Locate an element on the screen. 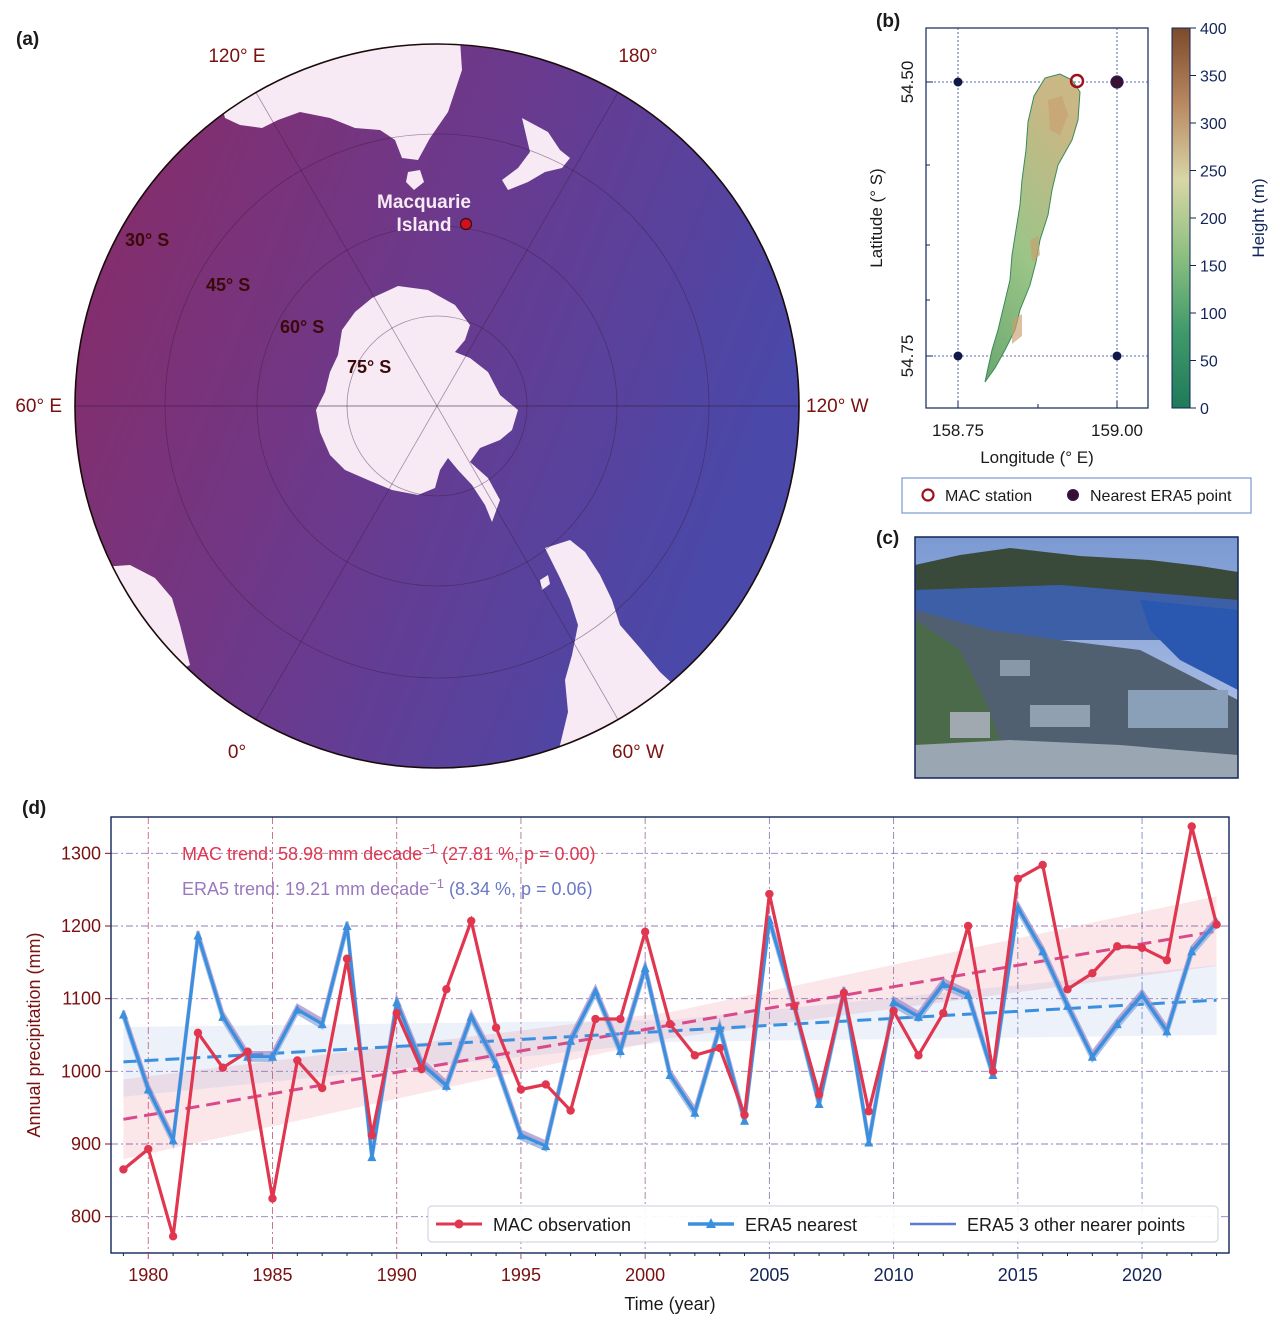  mac-point-2007 is located at coordinates (819, 1094).